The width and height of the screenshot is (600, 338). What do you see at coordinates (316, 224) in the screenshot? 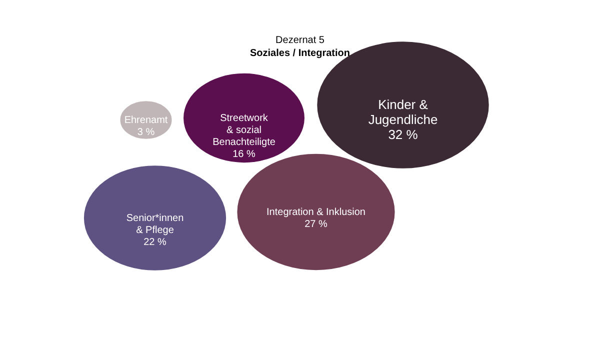
I see `data-label: 27 %` at bounding box center [316, 224].